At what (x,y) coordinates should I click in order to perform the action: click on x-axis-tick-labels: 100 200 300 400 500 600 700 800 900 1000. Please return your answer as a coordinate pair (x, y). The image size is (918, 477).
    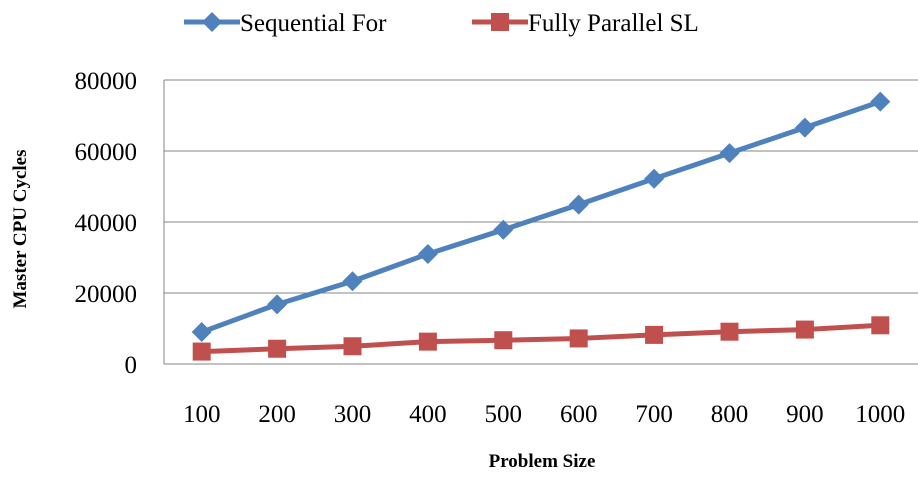
    Looking at the image, I should click on (544, 414).